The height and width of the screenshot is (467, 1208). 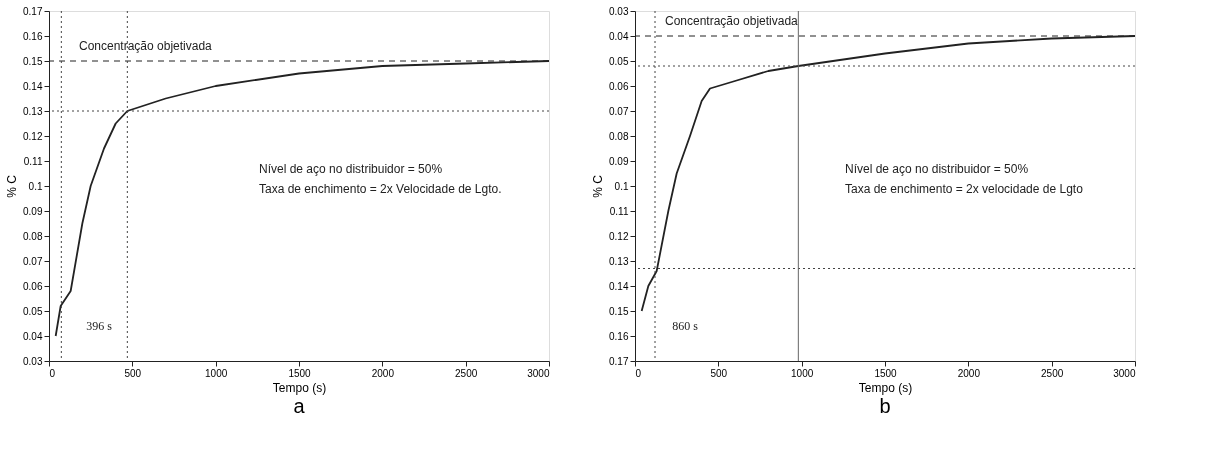 What do you see at coordinates (99, 326) in the screenshot?
I see `annotation: 396 s` at bounding box center [99, 326].